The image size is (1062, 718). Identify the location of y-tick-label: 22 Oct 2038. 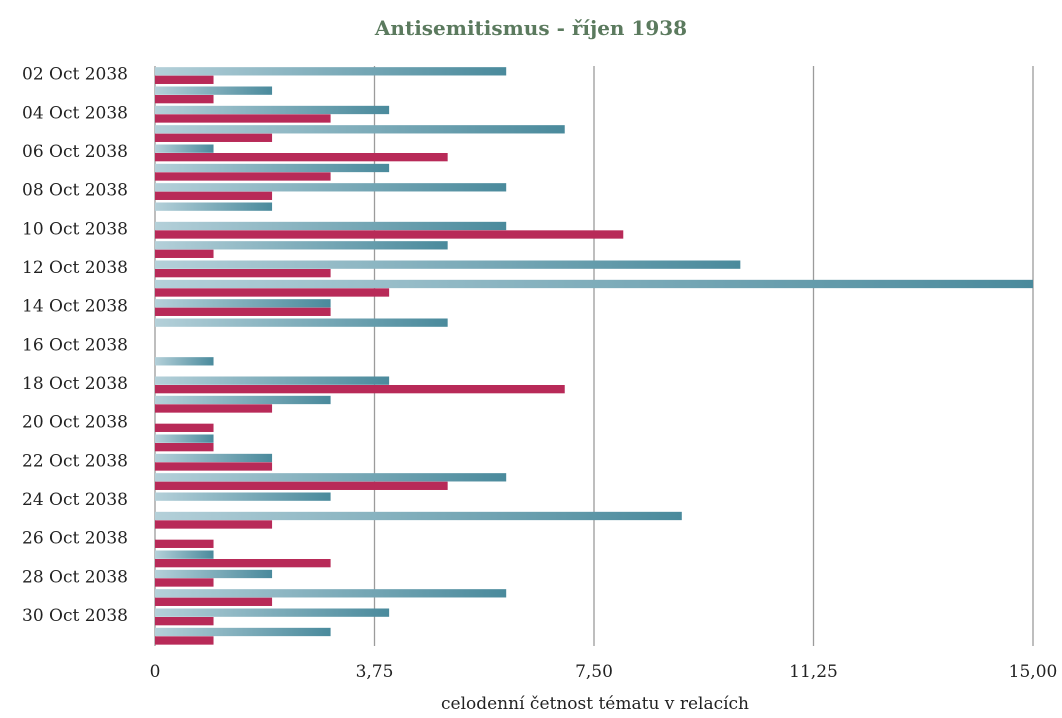
(75, 461).